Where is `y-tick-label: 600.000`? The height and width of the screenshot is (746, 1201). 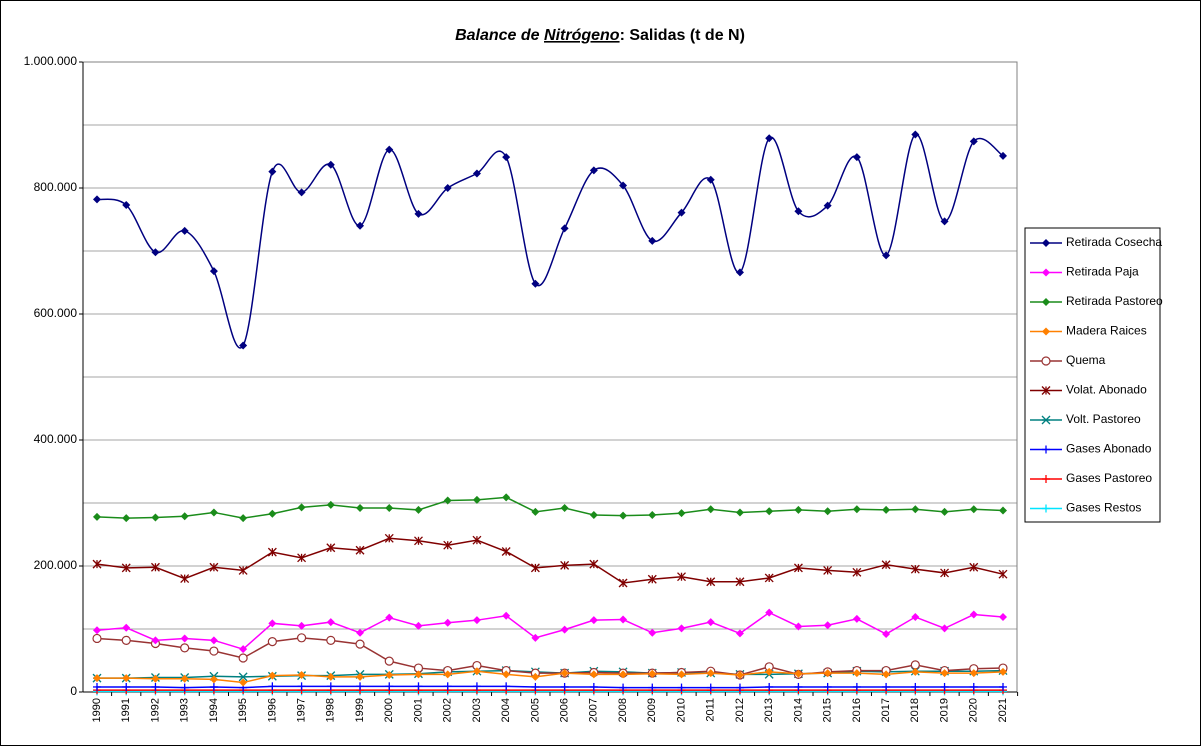
y-tick-label: 600.000 is located at coordinates (56, 313).